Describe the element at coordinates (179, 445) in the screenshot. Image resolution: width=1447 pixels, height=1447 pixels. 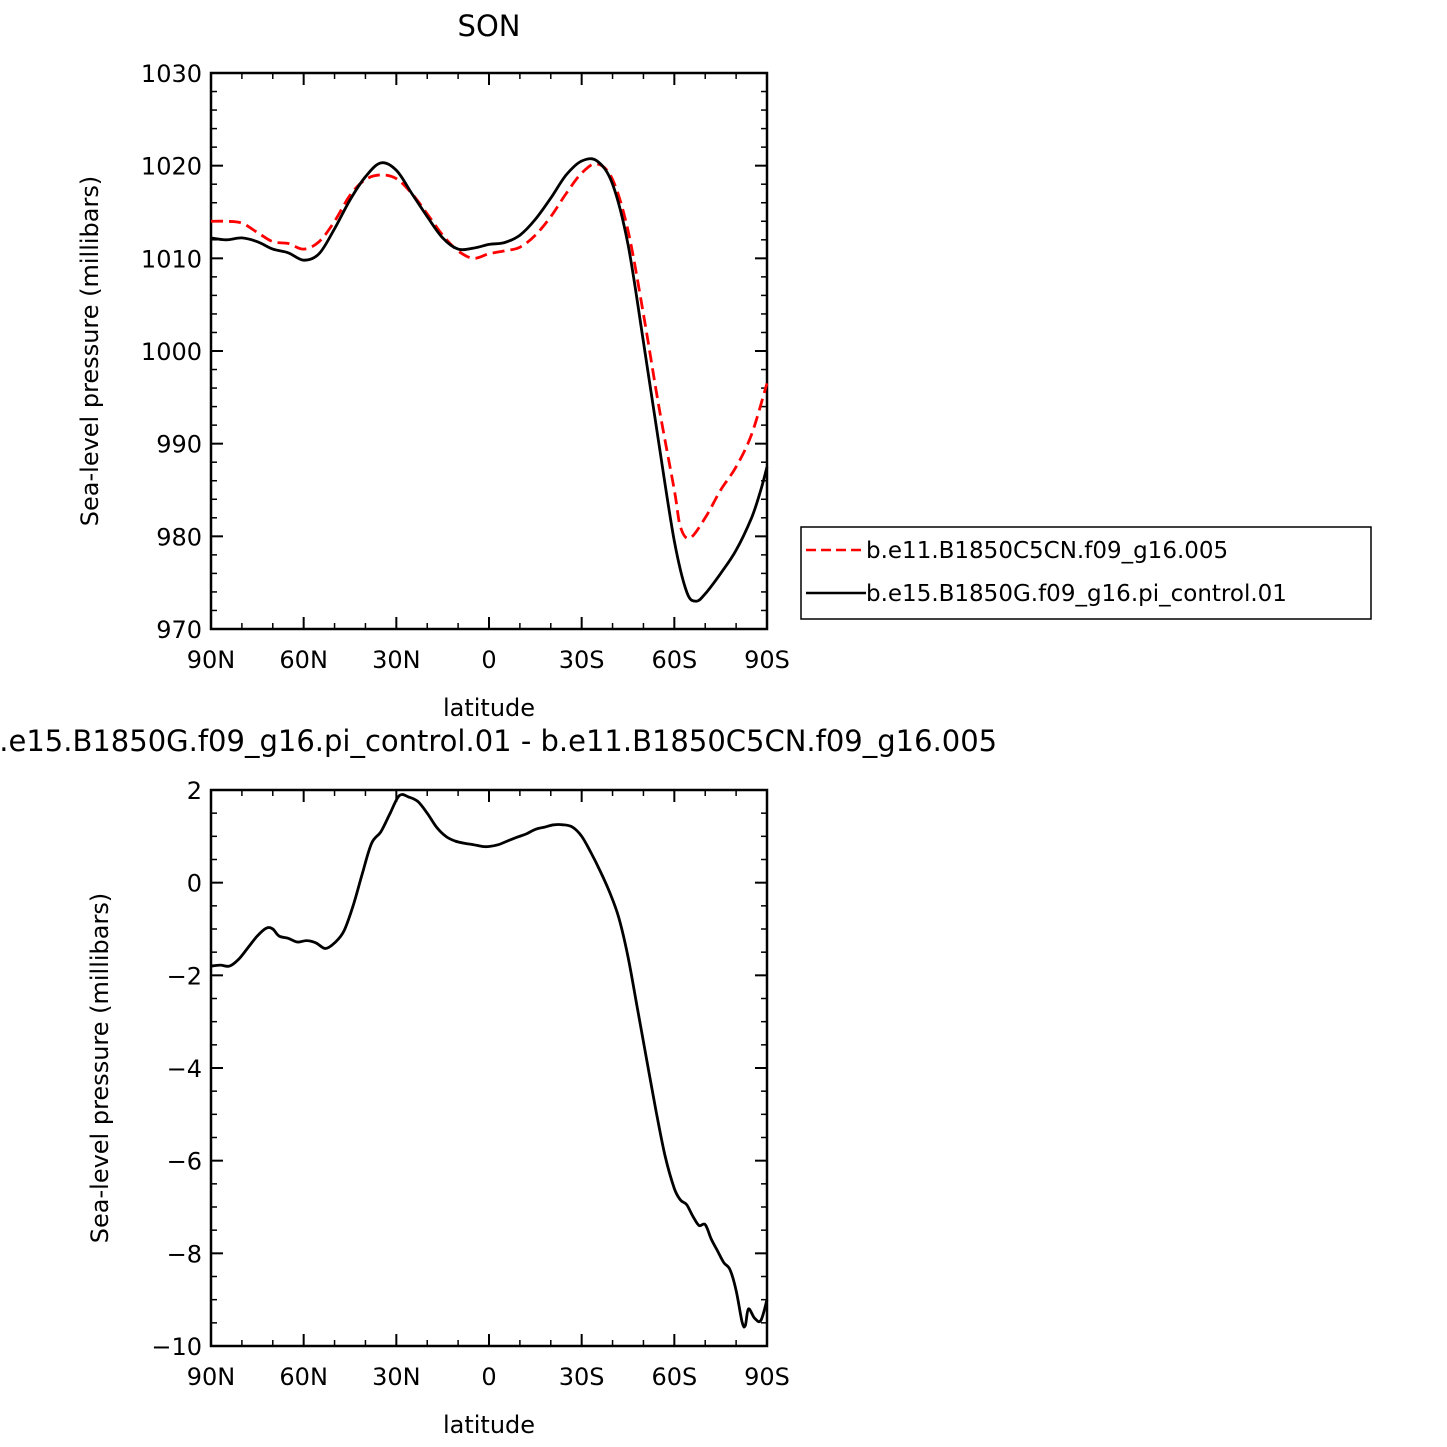
I see `y-tick-label: 990` at that location.